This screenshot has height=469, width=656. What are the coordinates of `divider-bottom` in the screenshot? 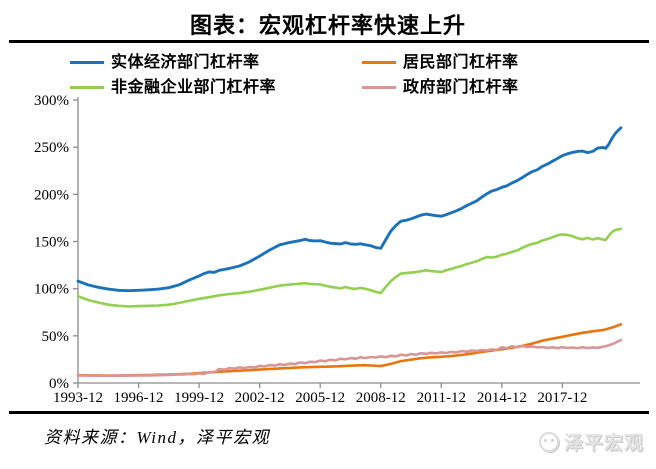 It's located at (329, 412).